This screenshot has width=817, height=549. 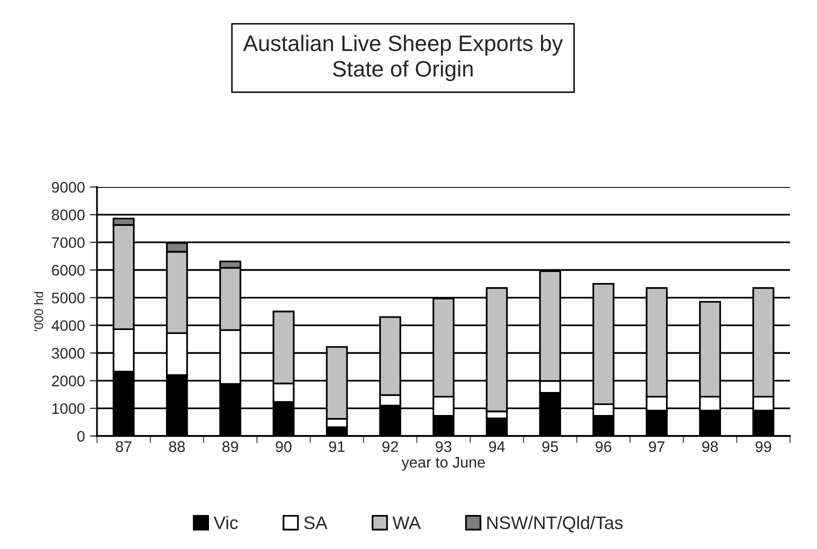 I want to click on y-tick-label: 9000, so click(x=68, y=187).